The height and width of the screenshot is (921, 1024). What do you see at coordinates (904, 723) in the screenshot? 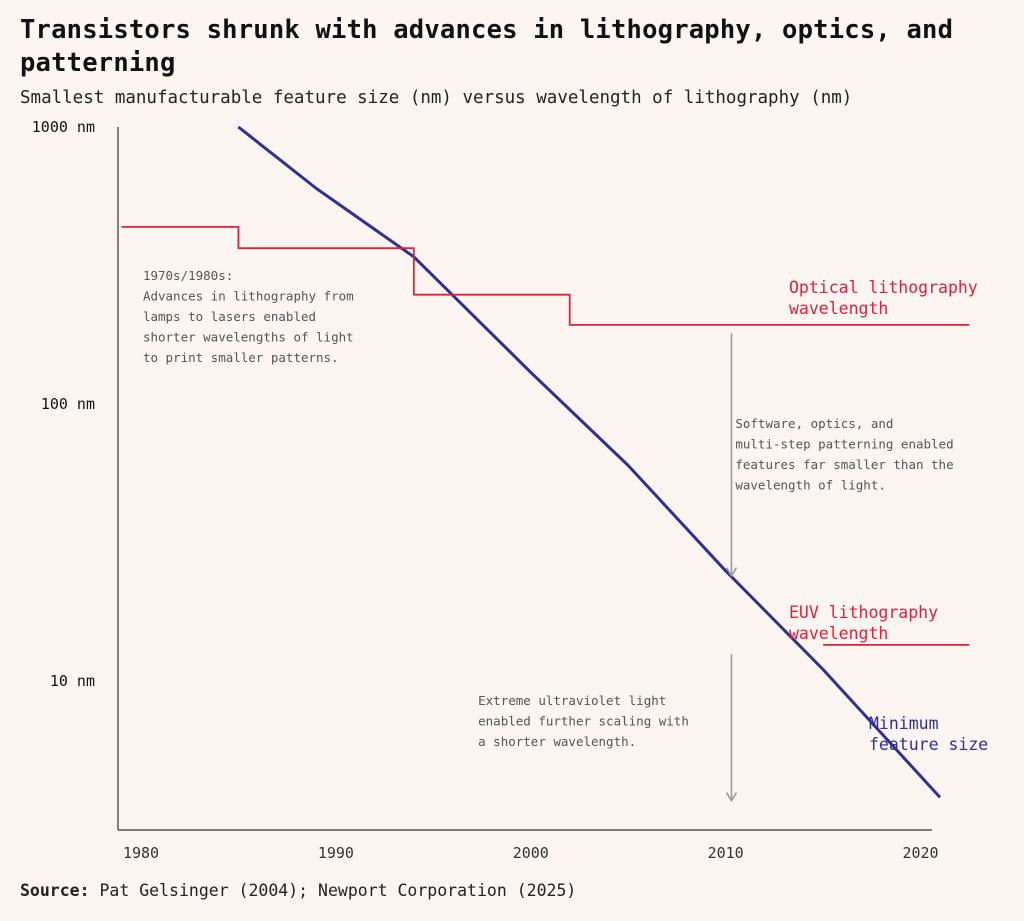
I see `series-label-0: Minimum` at bounding box center [904, 723].